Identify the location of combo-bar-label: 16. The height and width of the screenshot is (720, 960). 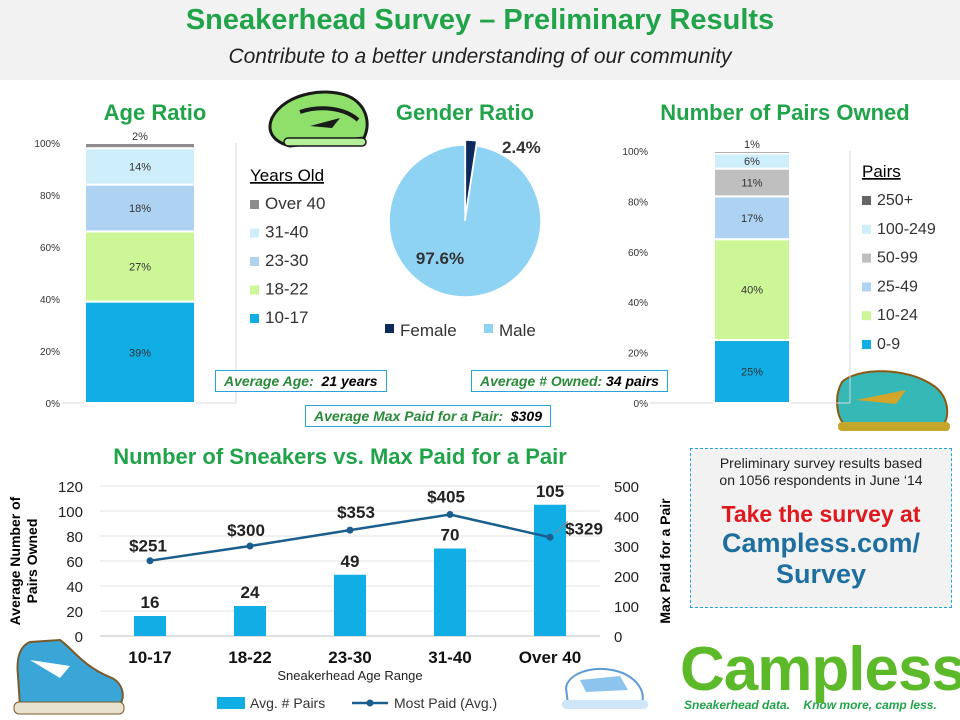
(150, 602).